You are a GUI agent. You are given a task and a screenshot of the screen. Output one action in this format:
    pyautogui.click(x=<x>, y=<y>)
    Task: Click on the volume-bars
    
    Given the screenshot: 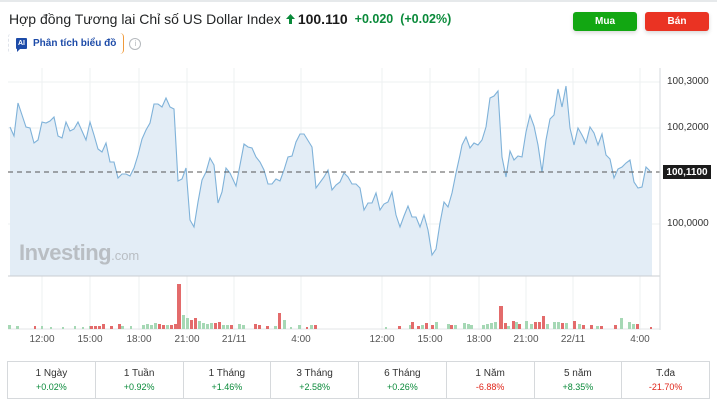 What is the action you would take?
    pyautogui.click(x=330, y=306)
    